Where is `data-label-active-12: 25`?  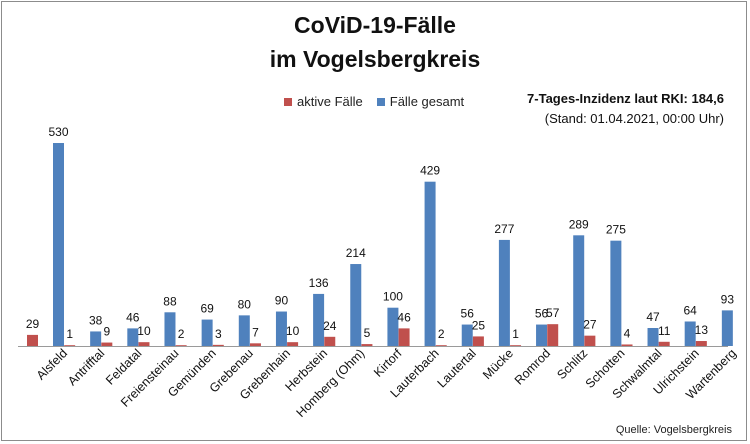 data-label-active-12: 25 is located at coordinates (479, 325).